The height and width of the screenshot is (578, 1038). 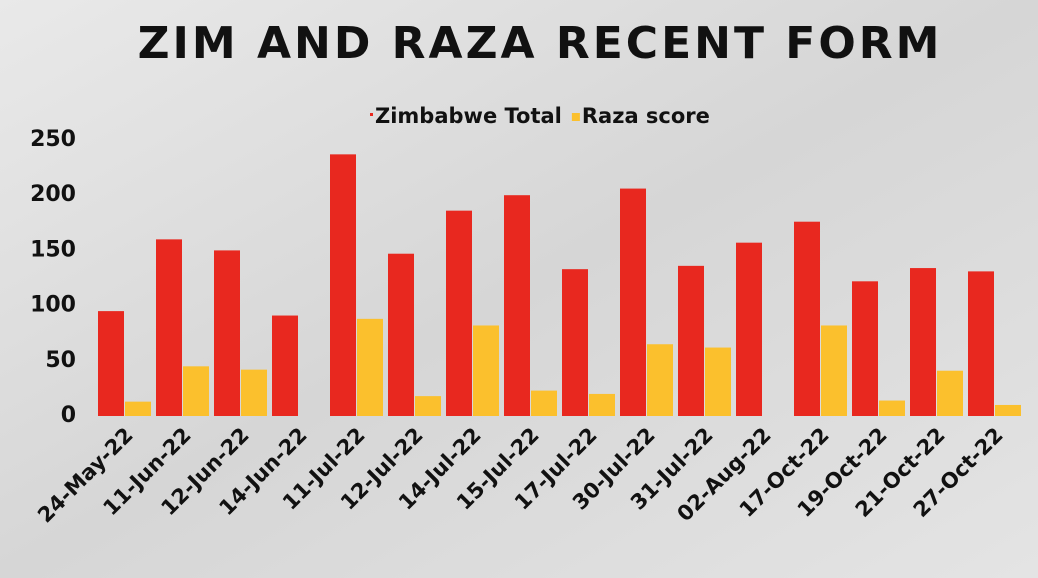 What do you see at coordinates (540, 43) in the screenshot?
I see `chart-title: ZIM AND RAZA RECENT FORM` at bounding box center [540, 43].